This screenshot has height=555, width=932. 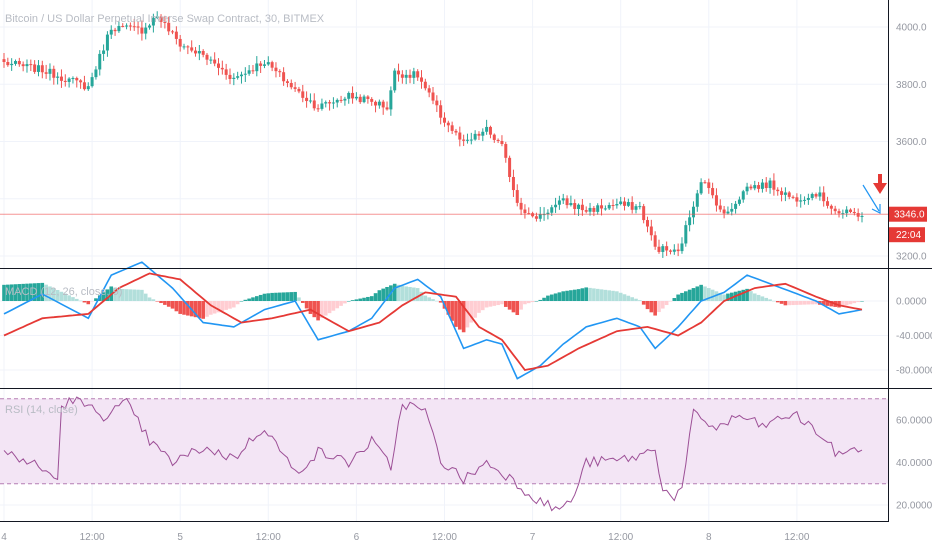 What do you see at coordinates (405, 537) in the screenshot?
I see `time-axis: 4 12:00 5 12:00 6 12:00 7 12:00 8 12:00` at bounding box center [405, 537].